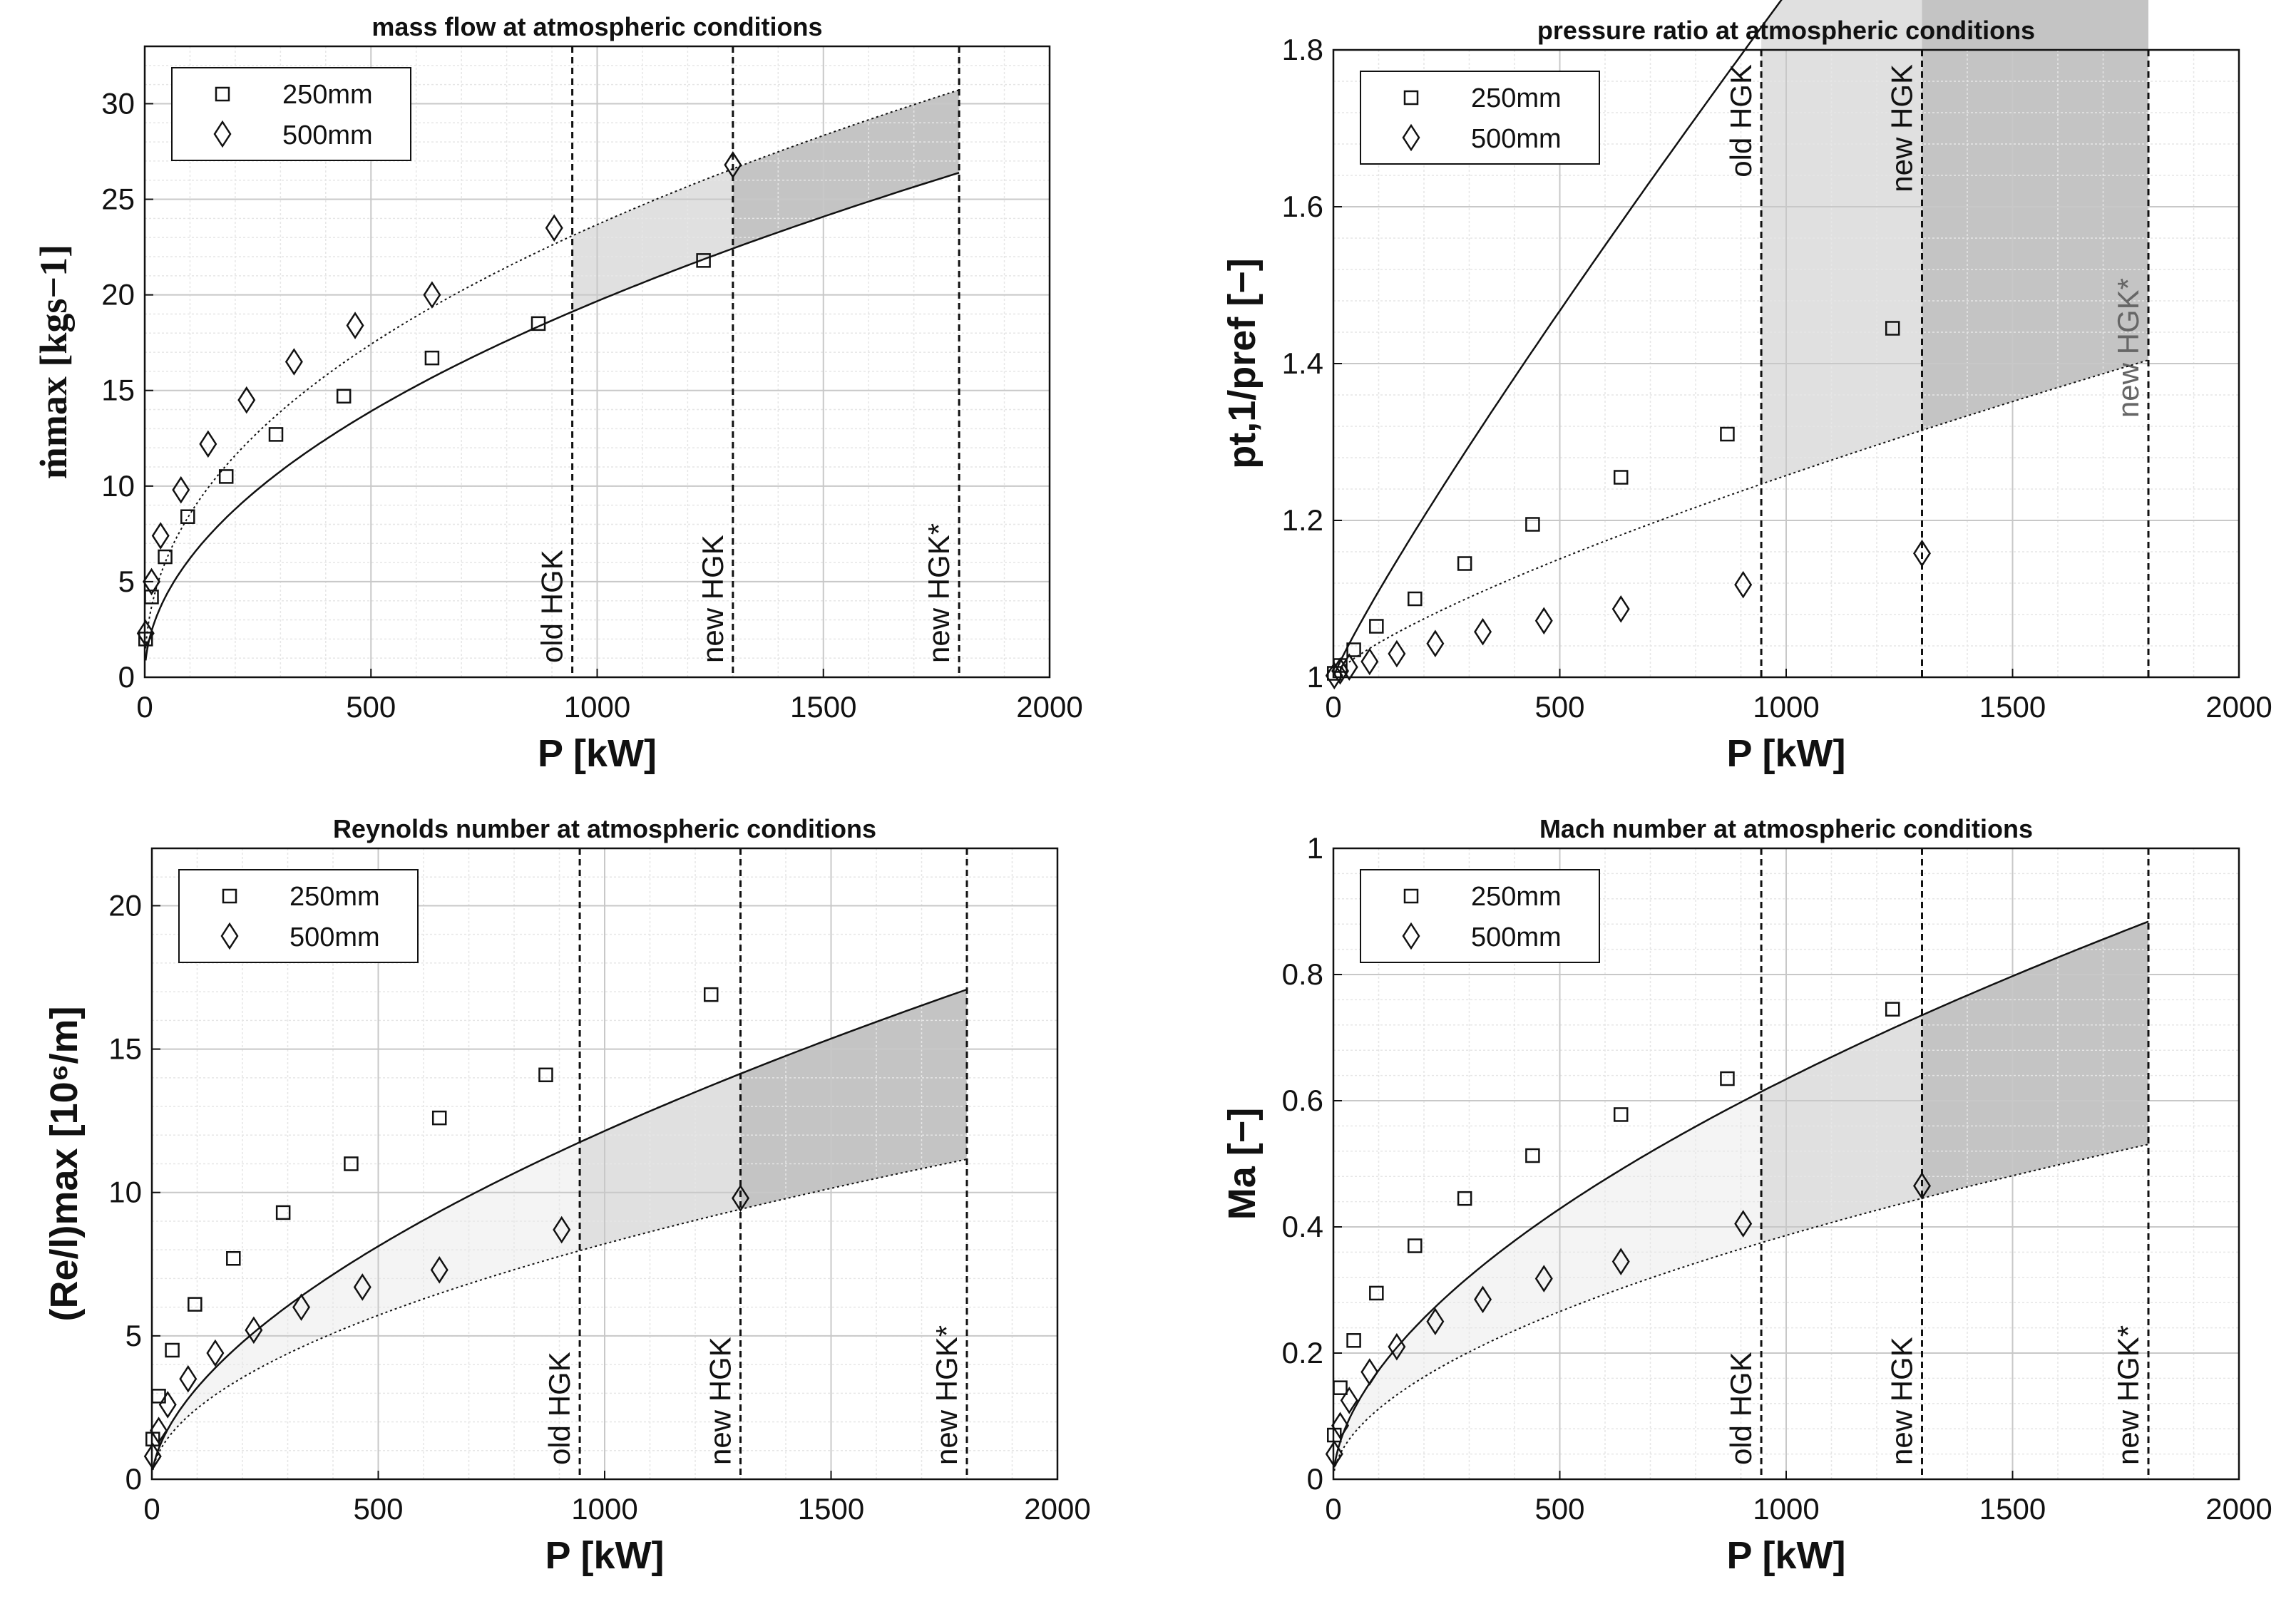 The height and width of the screenshot is (1609, 2296). What do you see at coordinates (596, 26) in the screenshot?
I see `chart-title: mass flow at atmospheric conditions` at bounding box center [596, 26].